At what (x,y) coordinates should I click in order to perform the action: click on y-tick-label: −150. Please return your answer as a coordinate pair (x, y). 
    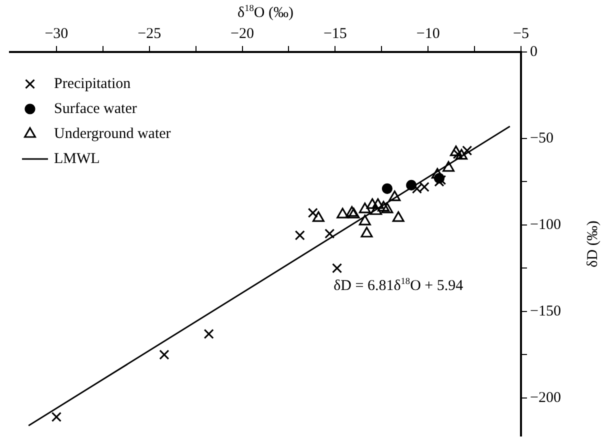
    Looking at the image, I should click on (545, 311).